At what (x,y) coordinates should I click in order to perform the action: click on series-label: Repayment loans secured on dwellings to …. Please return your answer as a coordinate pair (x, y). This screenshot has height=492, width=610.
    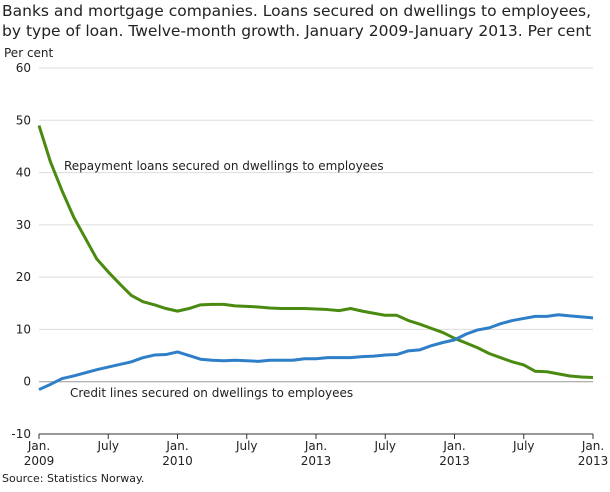
    Looking at the image, I should click on (224, 166).